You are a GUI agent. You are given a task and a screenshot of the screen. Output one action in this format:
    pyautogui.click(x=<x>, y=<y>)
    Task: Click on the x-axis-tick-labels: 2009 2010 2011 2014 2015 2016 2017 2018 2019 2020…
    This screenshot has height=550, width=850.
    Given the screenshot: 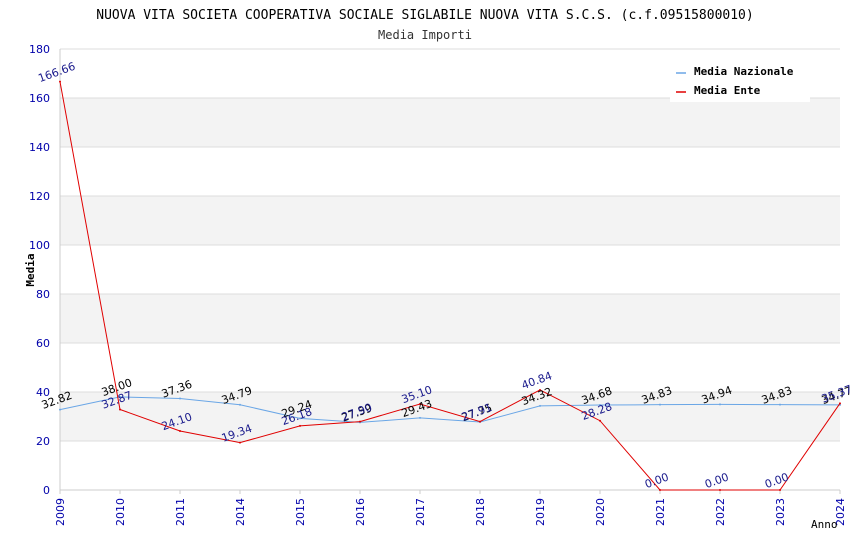 What is the action you would take?
    pyautogui.click(x=450, y=512)
    